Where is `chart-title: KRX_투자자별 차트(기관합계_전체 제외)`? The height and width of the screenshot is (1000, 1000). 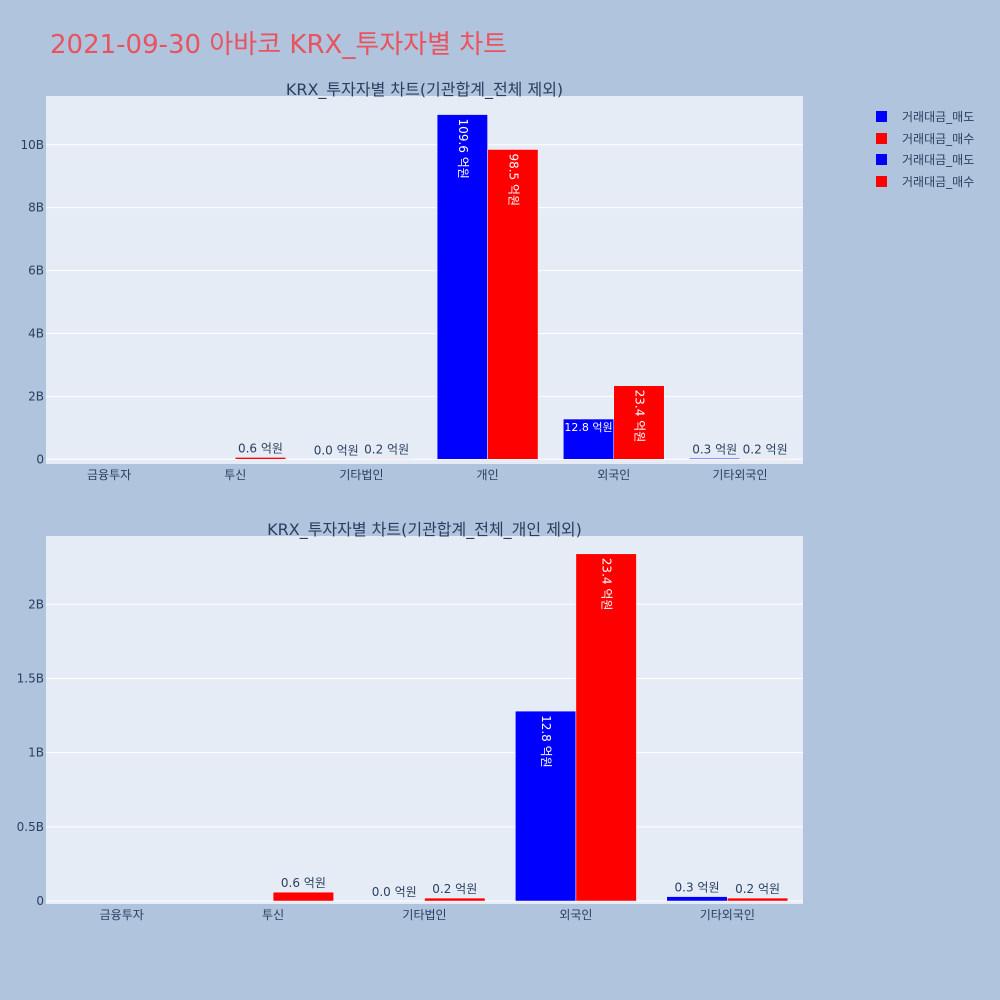 chart-title: KRX_투자자별 차트(기관합계_전체 제외) is located at coordinates (424, 90).